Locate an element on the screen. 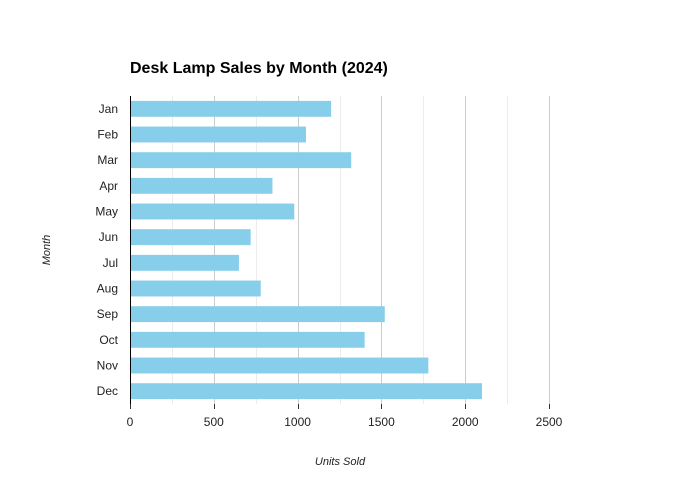 This screenshot has width=680, height=500. y-tick-label: Nov is located at coordinates (107, 366).